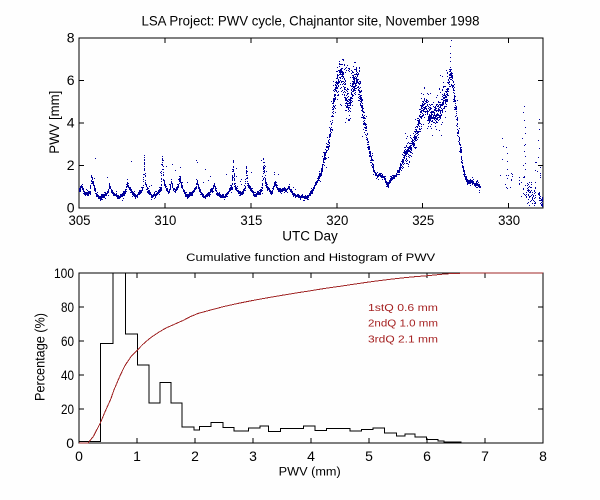 The width and height of the screenshot is (600, 500). What do you see at coordinates (311, 258) in the screenshot?
I see `svg-text:Cumulative function and Histog: Cumulative function and Histogram of PWV` at bounding box center [311, 258].